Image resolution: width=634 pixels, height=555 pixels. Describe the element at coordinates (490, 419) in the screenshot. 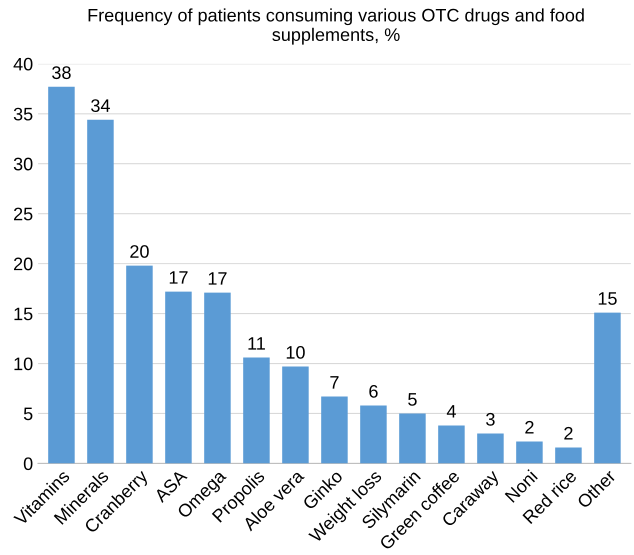

I see `data-label: 3` at that location.